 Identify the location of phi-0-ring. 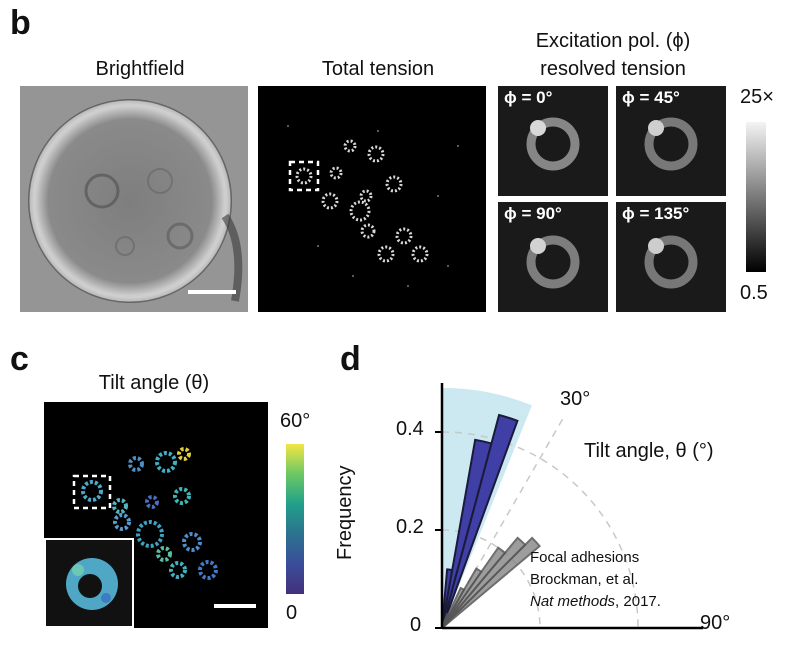
(553, 141).